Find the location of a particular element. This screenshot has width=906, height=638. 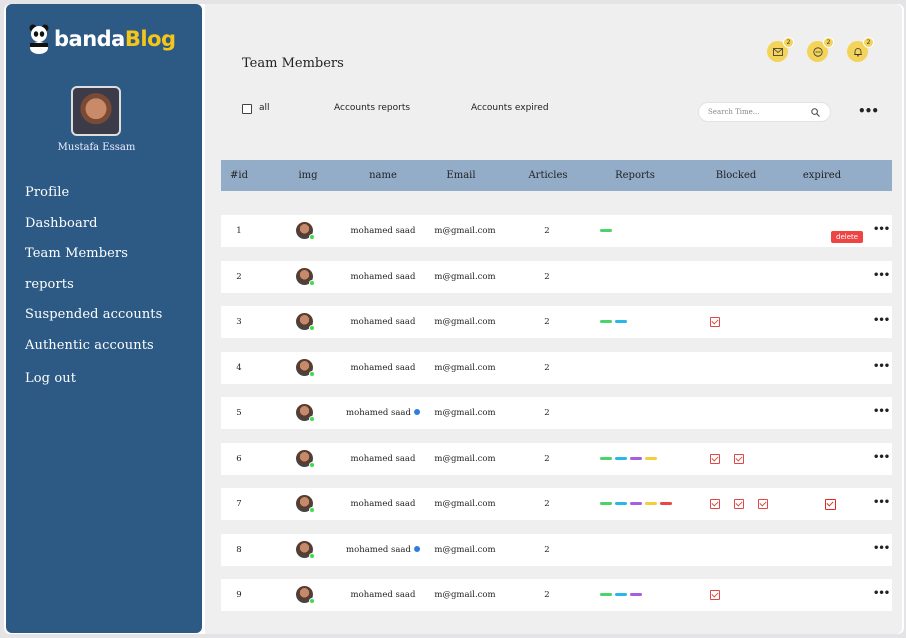

sidebar-item-profile: Profile is located at coordinates (47, 192).